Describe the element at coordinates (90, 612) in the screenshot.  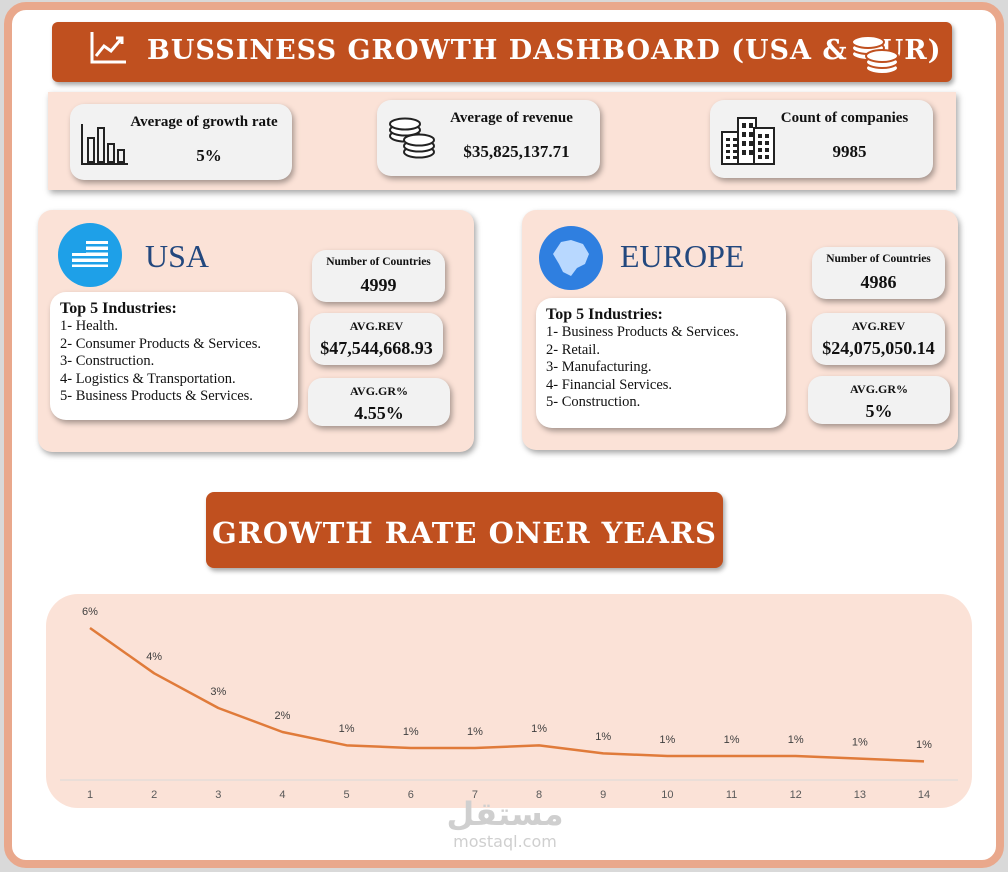
I see `data-label: 6%` at that location.